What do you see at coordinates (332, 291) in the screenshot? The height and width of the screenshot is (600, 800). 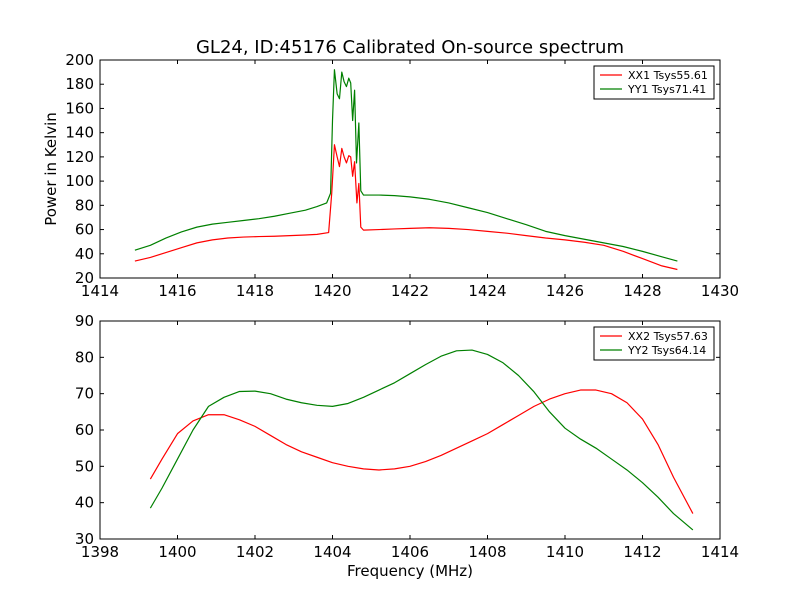 I see `x-tick-label: 1420` at bounding box center [332, 291].